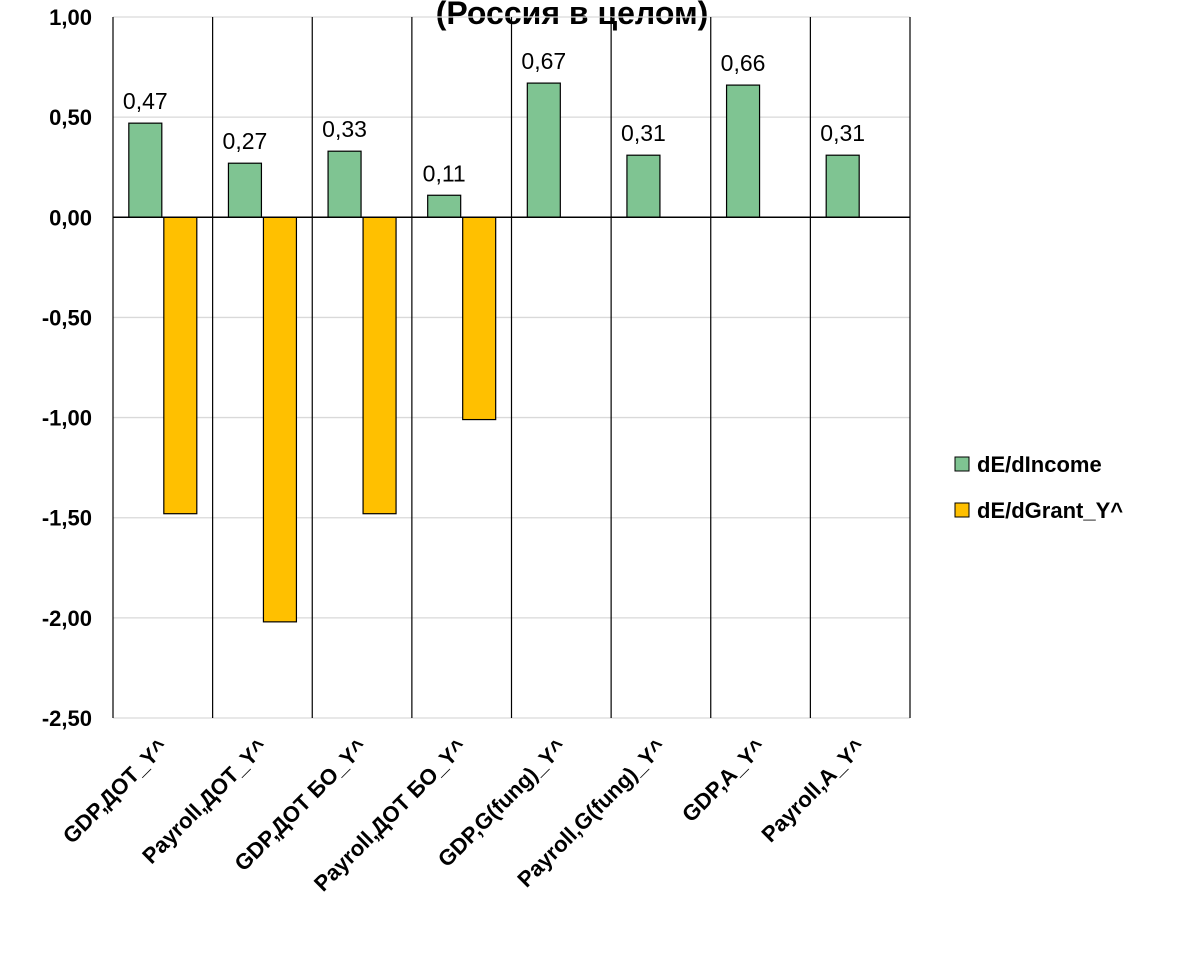 Image resolution: width=1188 pixels, height=967 pixels. What do you see at coordinates (67, 418) in the screenshot?
I see `y-tick-label: -1,00` at bounding box center [67, 418].